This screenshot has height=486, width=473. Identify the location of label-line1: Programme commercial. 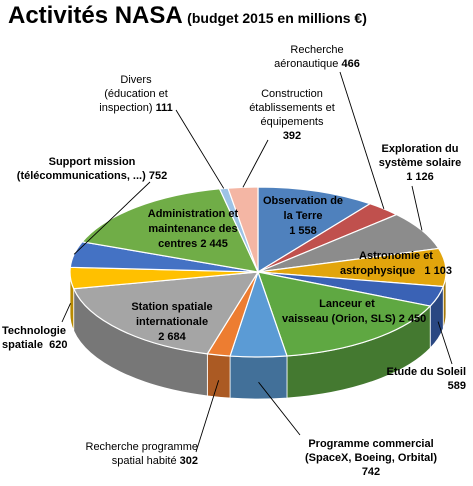
(371, 444).